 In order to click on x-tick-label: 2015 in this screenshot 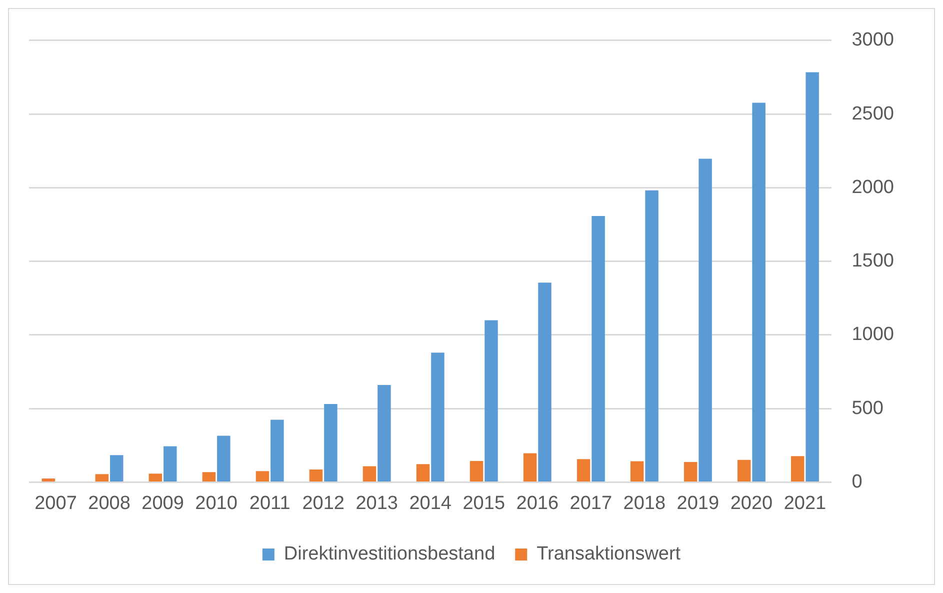, I will do `click(484, 503)`.